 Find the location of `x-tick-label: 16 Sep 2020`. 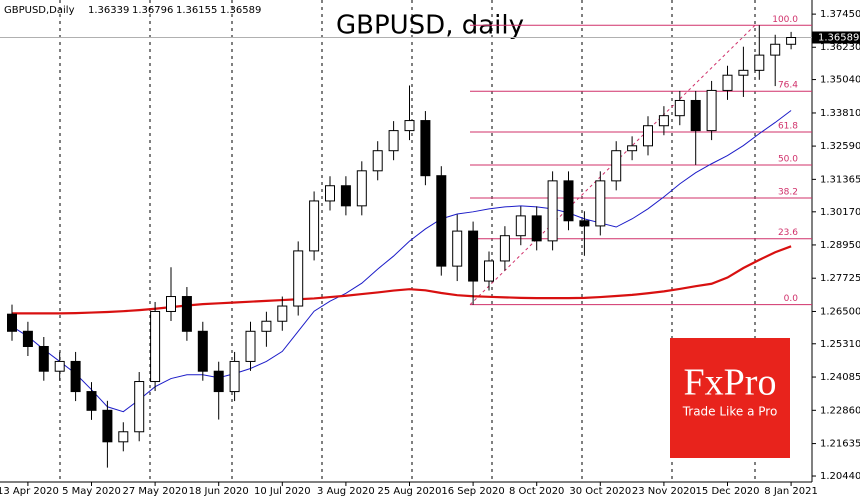

x-tick-label: 16 Sep 2020 is located at coordinates (472, 491).